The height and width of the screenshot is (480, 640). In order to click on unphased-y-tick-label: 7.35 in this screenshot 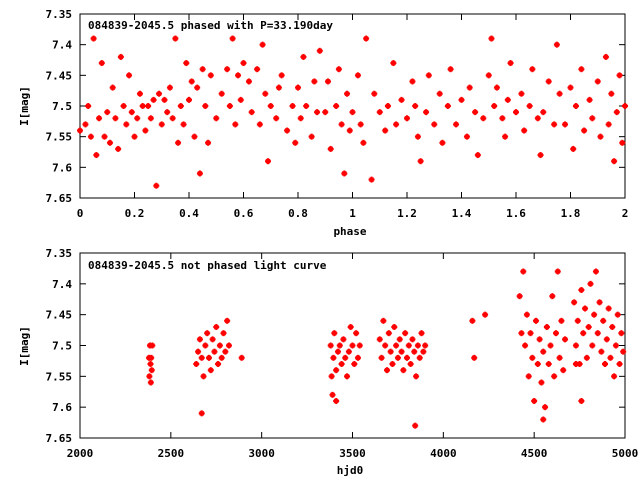, I will do `click(59, 253)`.